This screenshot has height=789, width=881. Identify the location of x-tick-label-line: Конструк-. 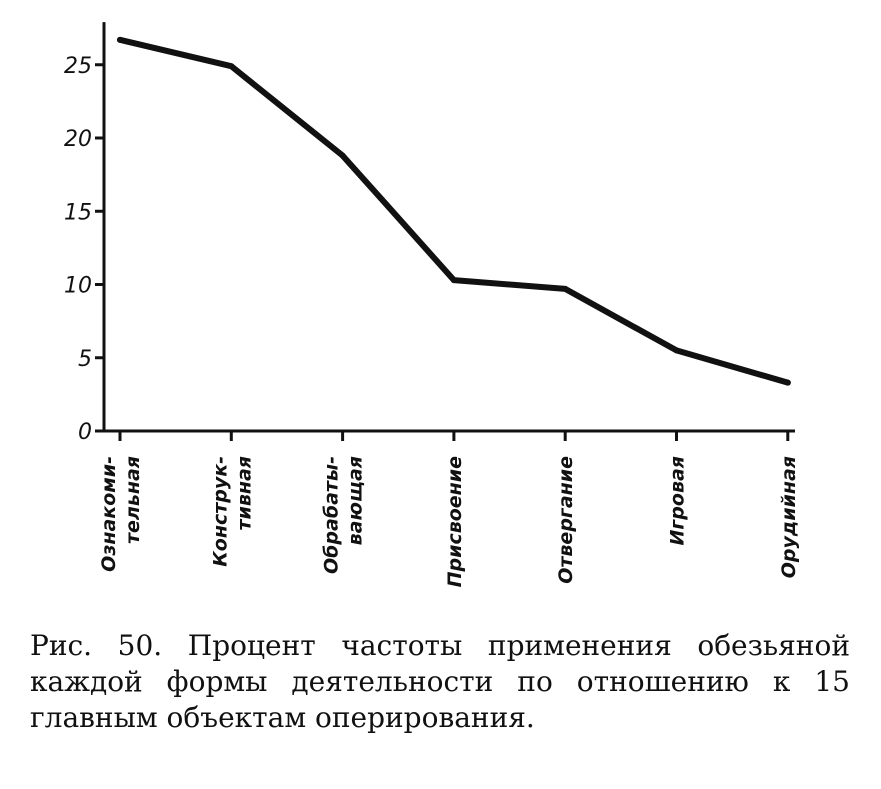
(220, 511).